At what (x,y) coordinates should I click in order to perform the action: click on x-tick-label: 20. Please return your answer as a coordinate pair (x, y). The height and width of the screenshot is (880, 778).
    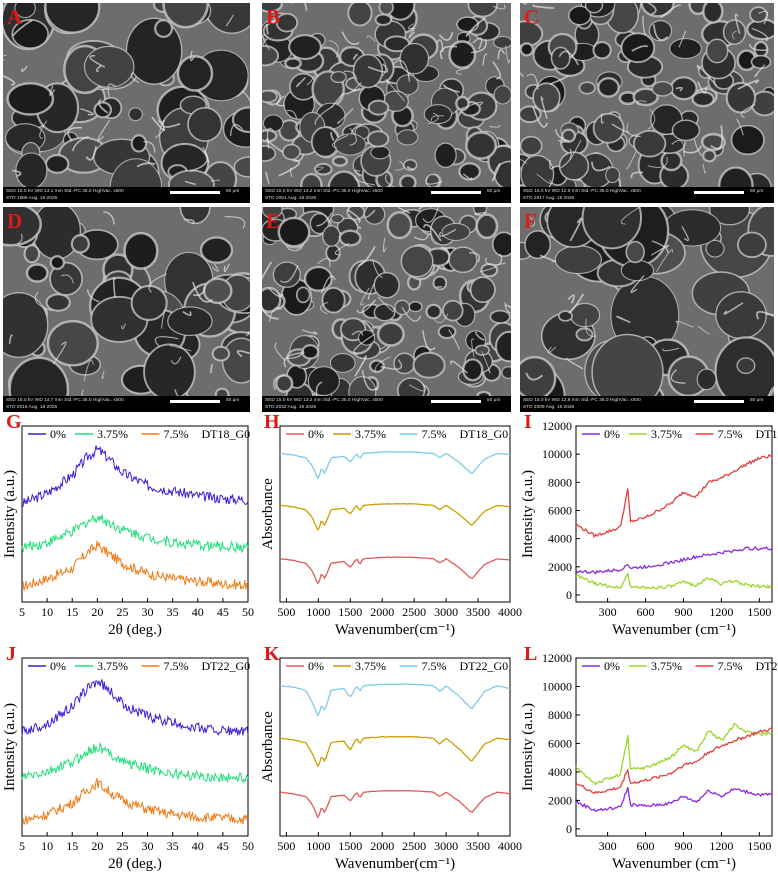
    Looking at the image, I should click on (97, 846).